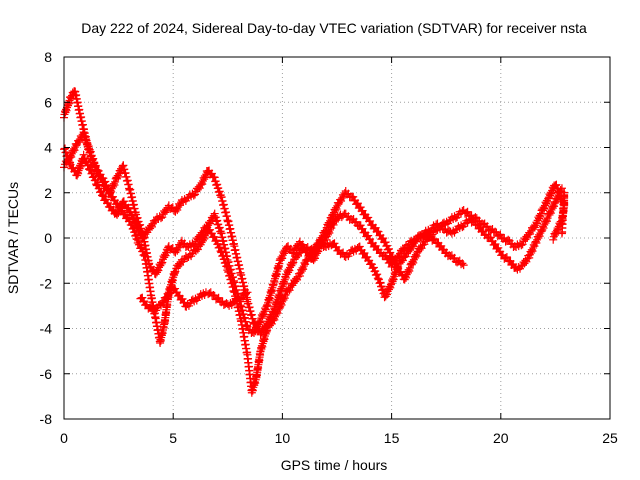 The image size is (640, 480). I want to click on x-axis-label: GPS time / hours, so click(334, 465).